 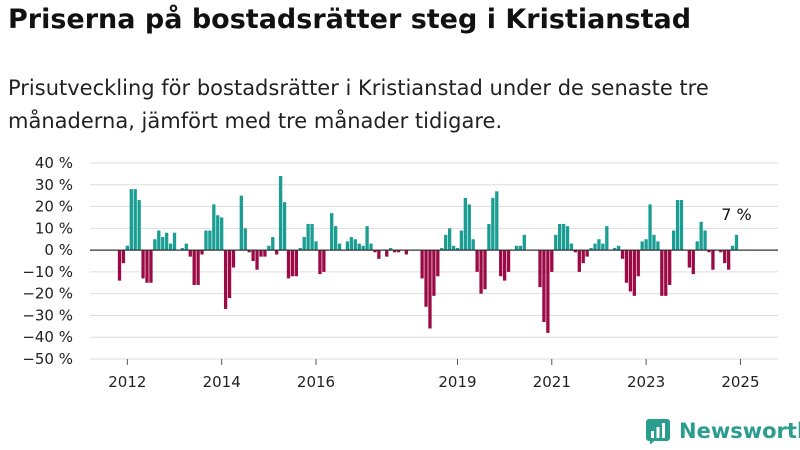 I want to click on last-value-annotation: 7 %, so click(x=736, y=214).